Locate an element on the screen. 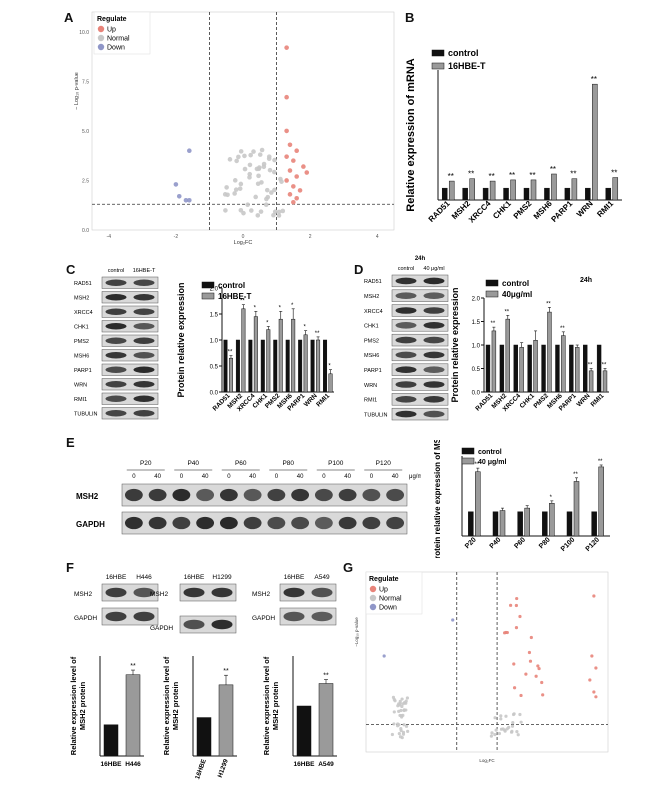 This screenshot has height=787, width=655. bar-16hbet-pms2 is located at coordinates (533, 190).